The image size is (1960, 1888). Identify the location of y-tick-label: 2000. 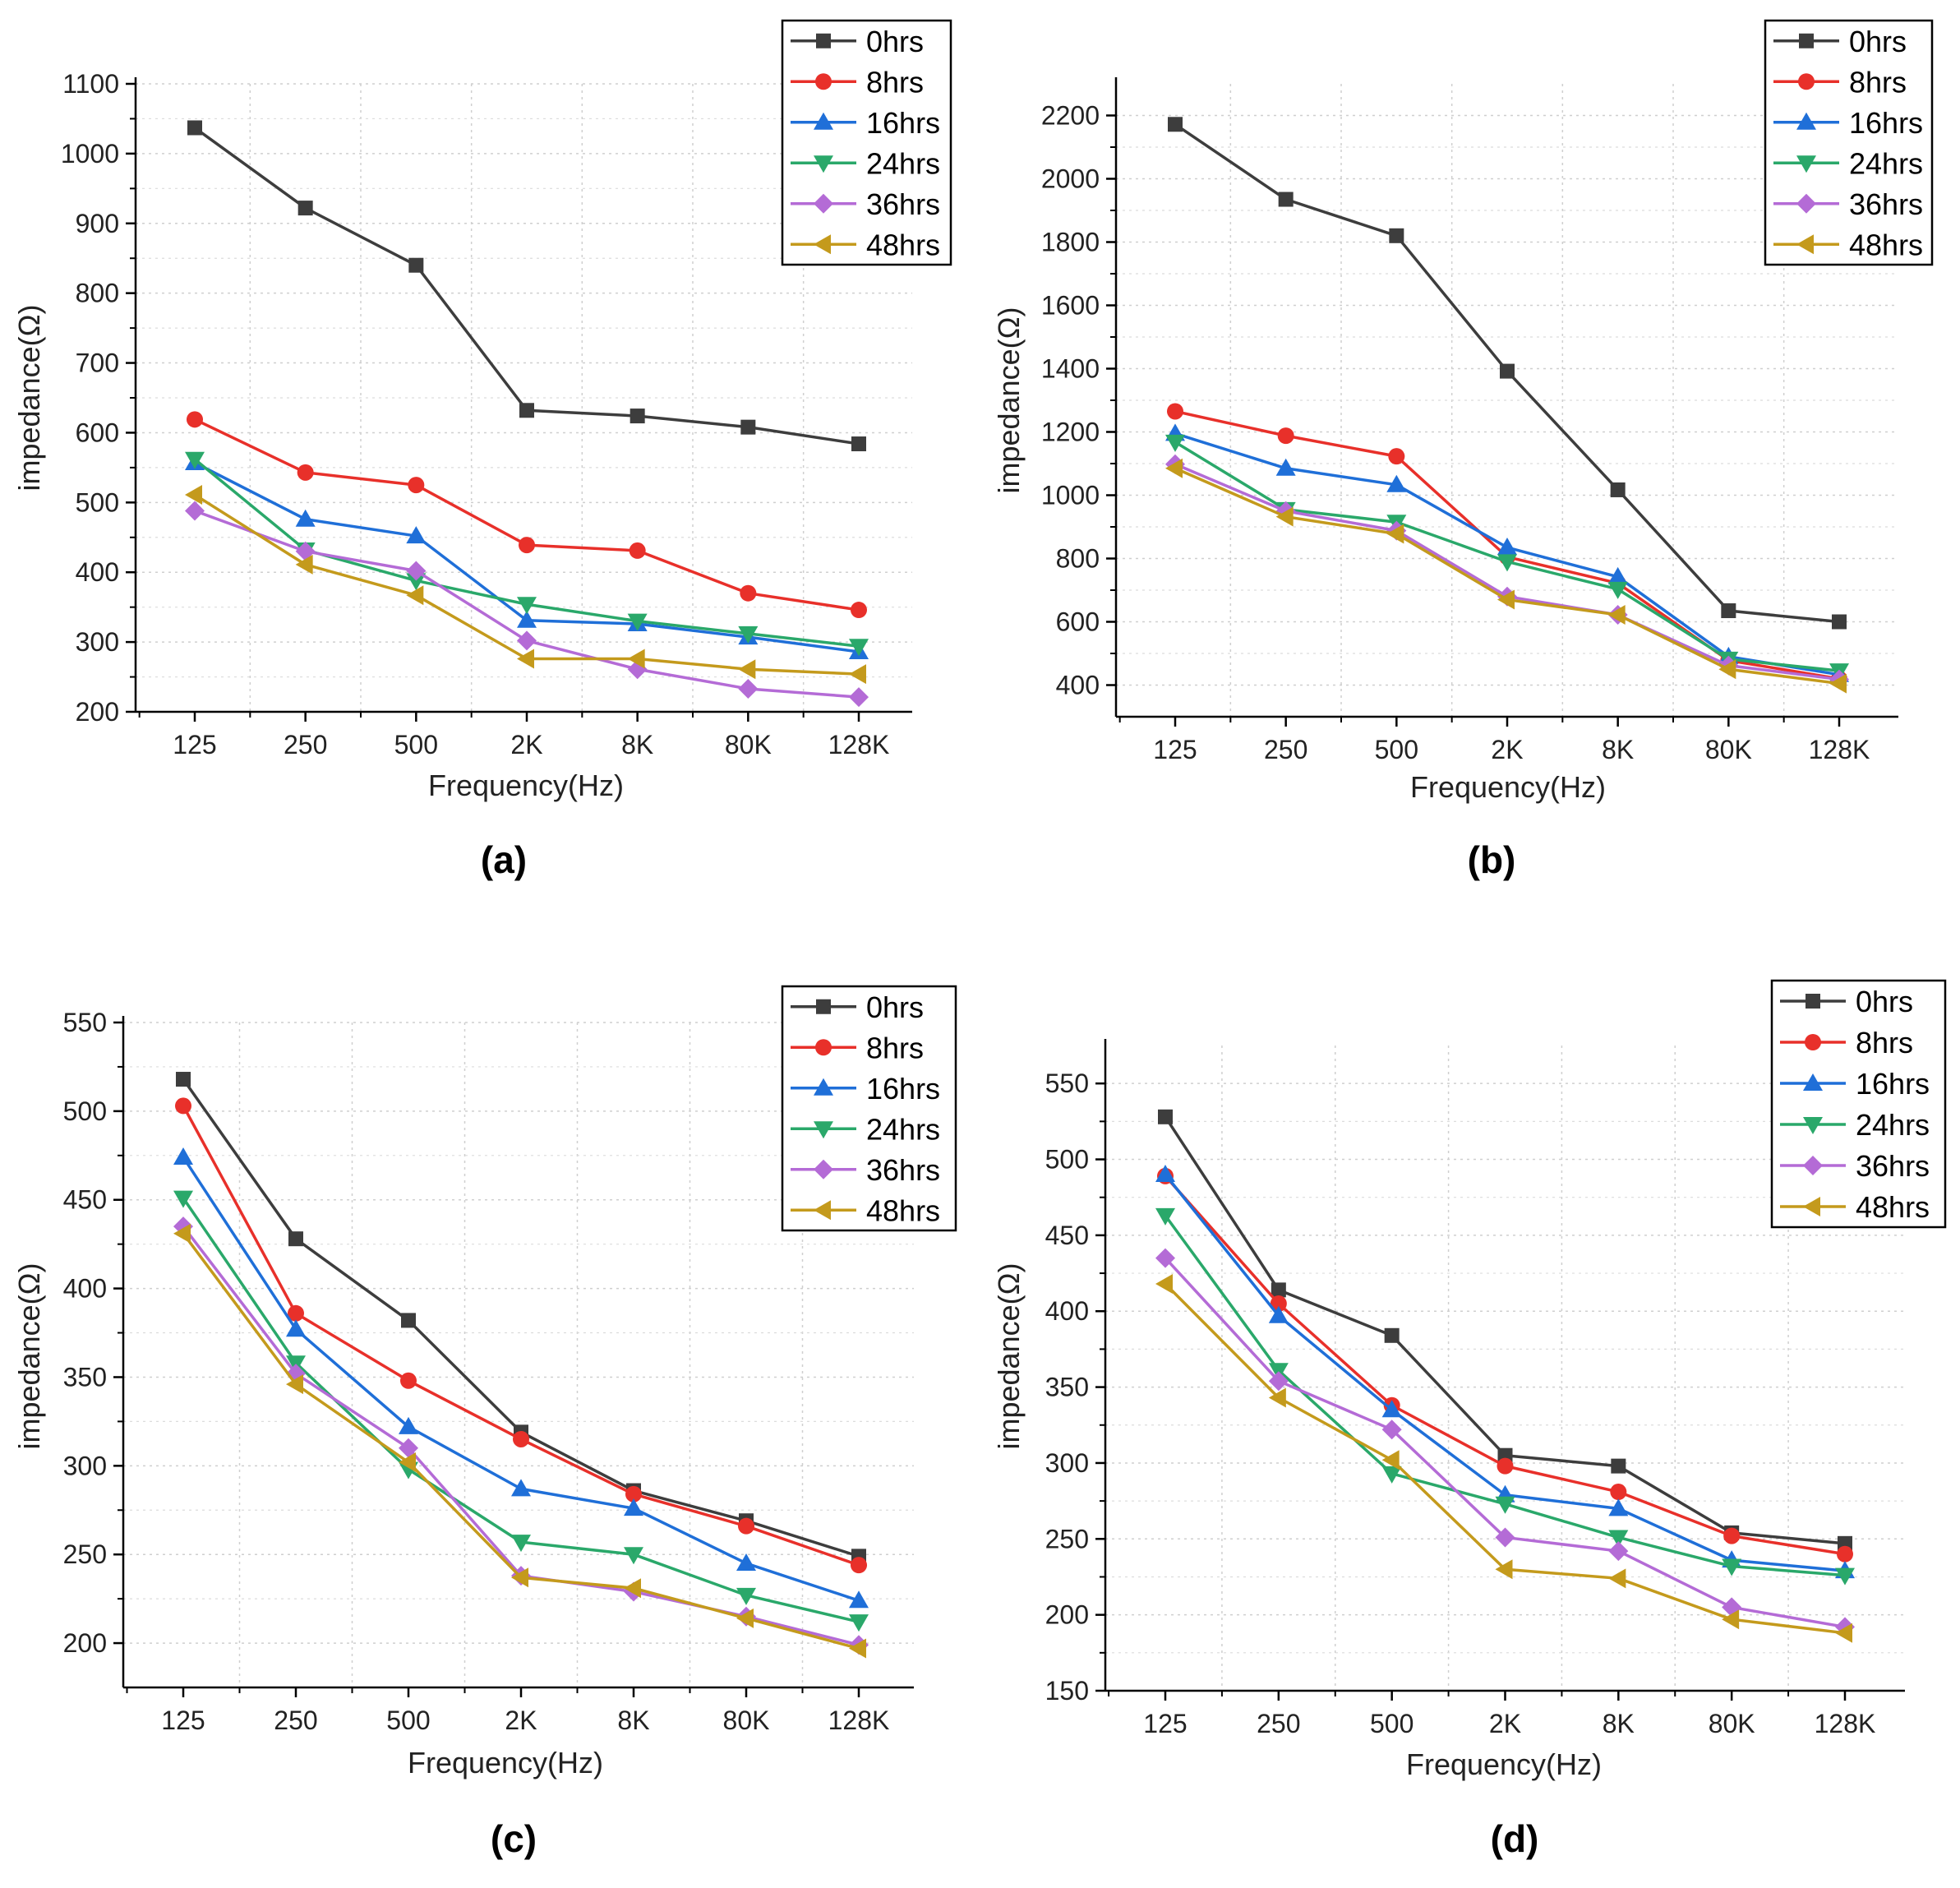
(1070, 179).